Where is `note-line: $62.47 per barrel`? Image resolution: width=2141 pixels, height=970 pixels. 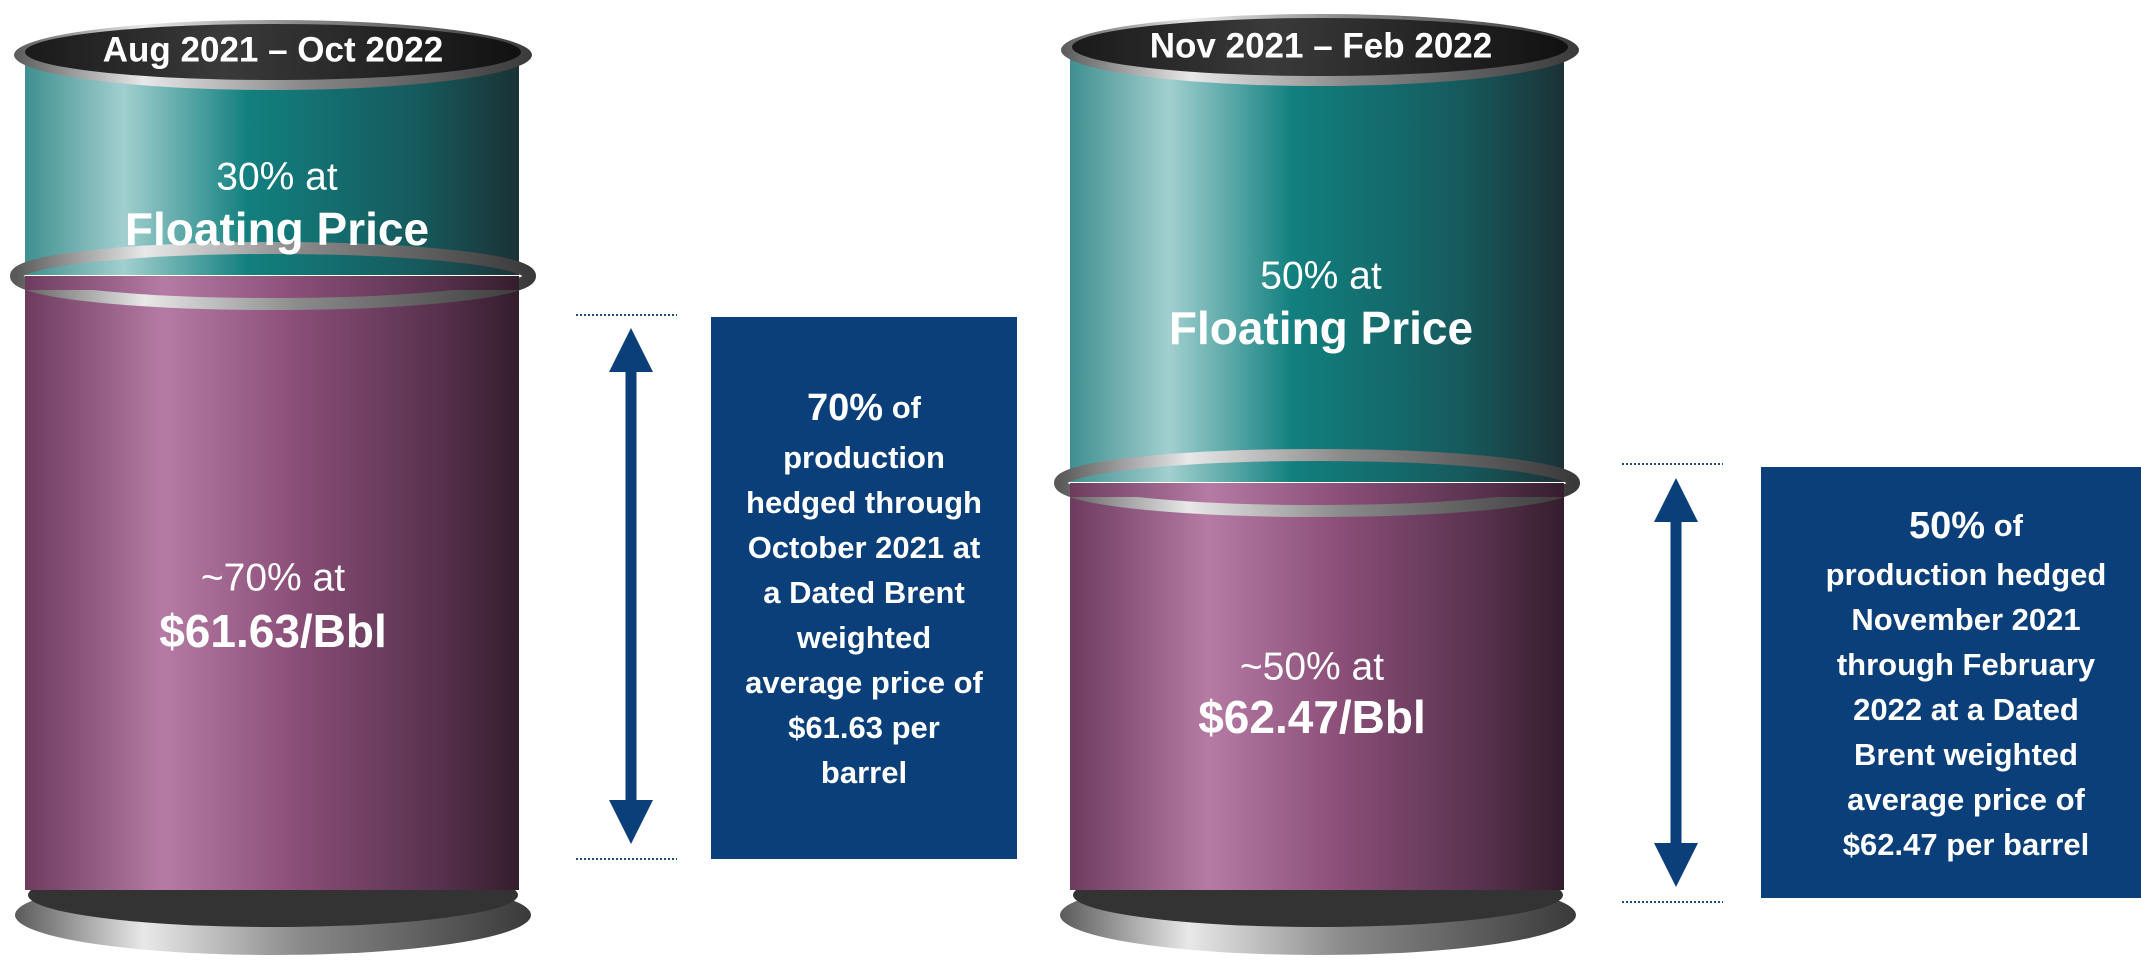
note-line: $62.47 per barrel is located at coordinates (1966, 844).